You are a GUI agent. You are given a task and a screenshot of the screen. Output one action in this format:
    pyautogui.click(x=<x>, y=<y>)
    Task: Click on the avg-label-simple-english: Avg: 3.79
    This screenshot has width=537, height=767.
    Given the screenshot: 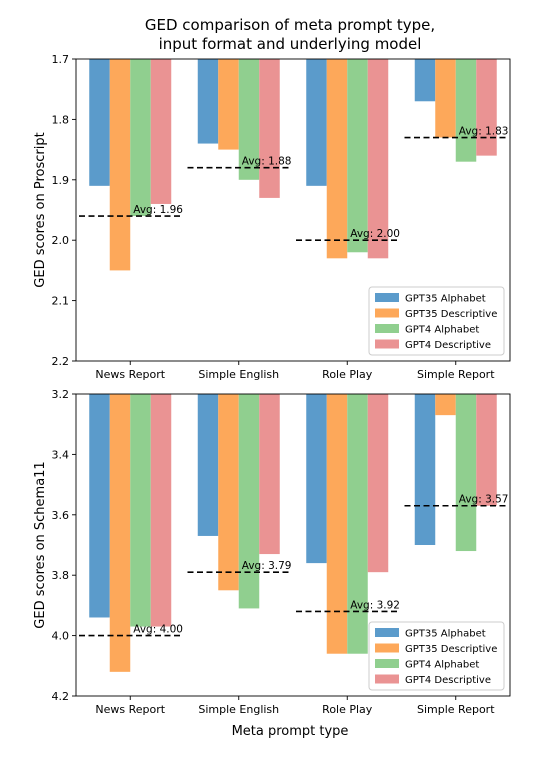 What is the action you would take?
    pyautogui.click(x=267, y=566)
    